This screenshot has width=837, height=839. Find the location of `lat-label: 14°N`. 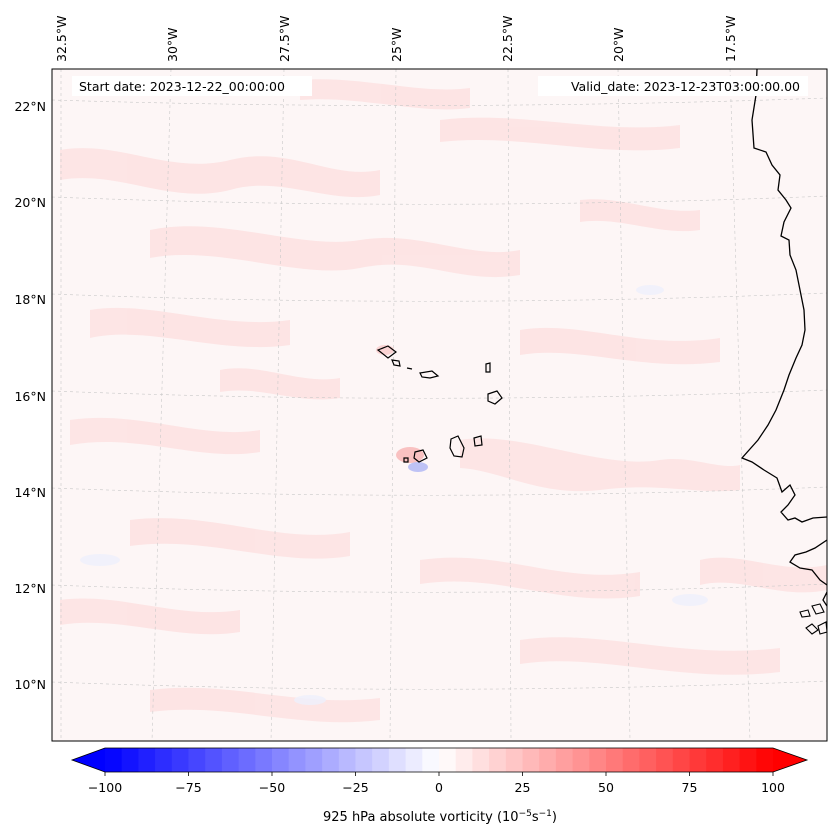

lat-label: 14°N is located at coordinates (30, 492).